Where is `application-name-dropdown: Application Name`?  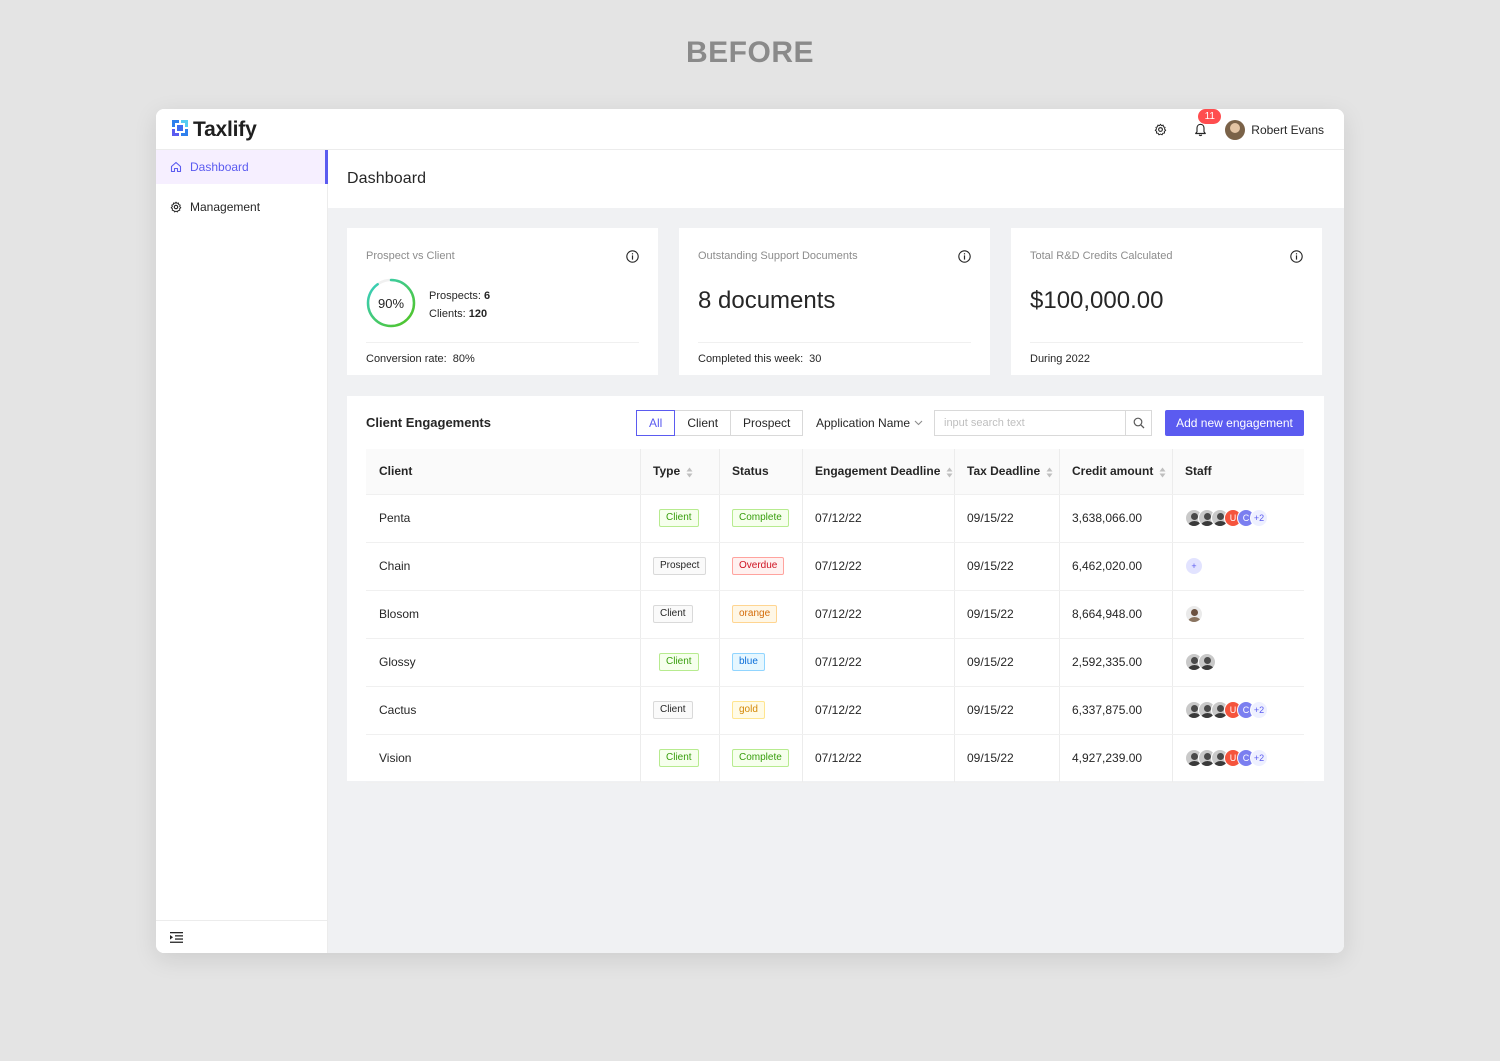 application-name-dropdown: Application Name is located at coordinates (869, 423).